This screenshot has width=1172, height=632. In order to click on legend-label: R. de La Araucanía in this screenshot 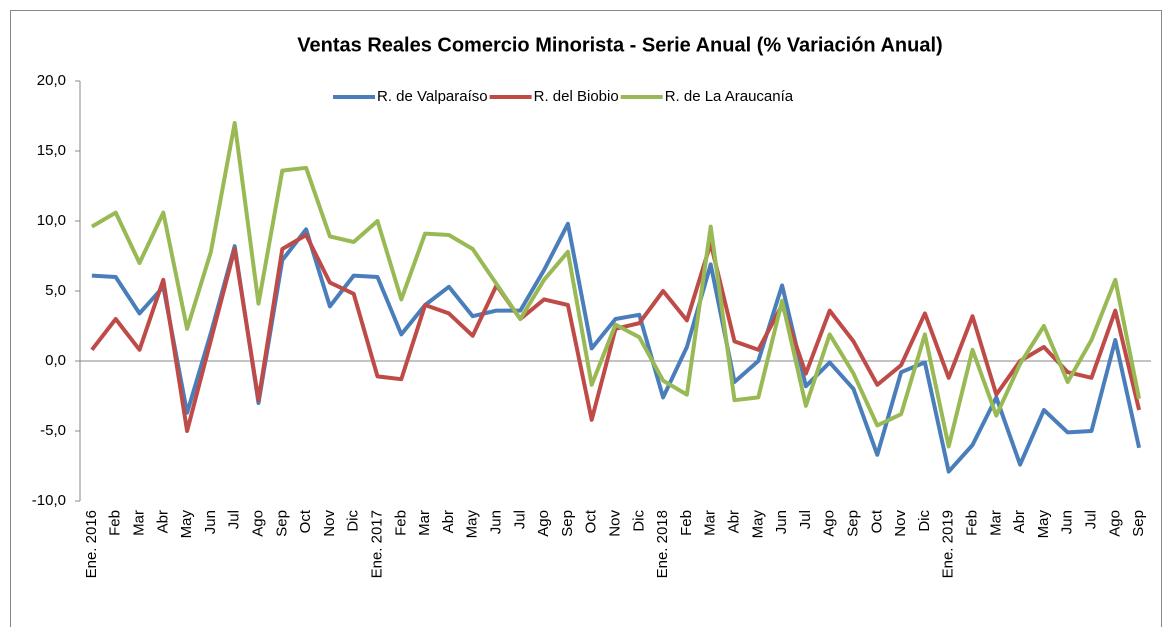, I will do `click(729, 96)`.